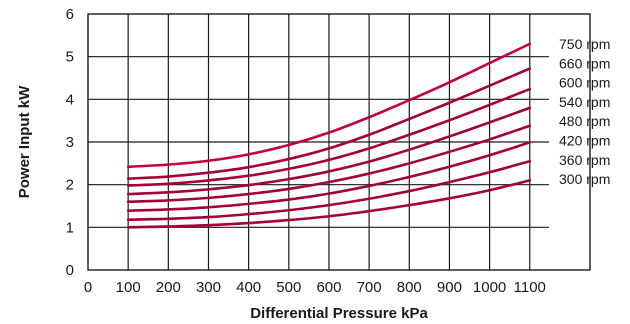 Image resolution: width=630 pixels, height=324 pixels. I want to click on y-tick-label: 4, so click(70, 99).